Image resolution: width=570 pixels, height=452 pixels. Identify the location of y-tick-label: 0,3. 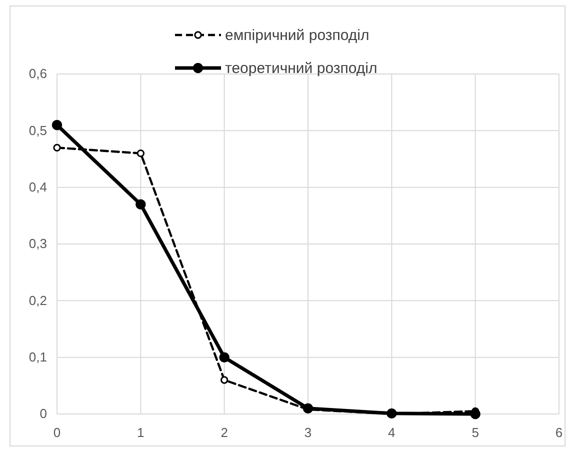
(37, 244).